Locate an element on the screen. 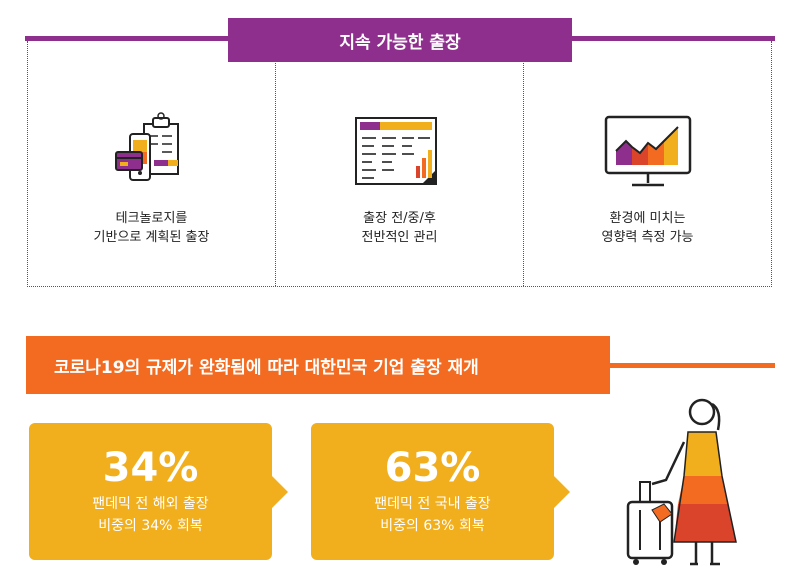  feature-panel-technology: 테크놀로지를 기반으로 계획된 출장 is located at coordinates (151, 163).